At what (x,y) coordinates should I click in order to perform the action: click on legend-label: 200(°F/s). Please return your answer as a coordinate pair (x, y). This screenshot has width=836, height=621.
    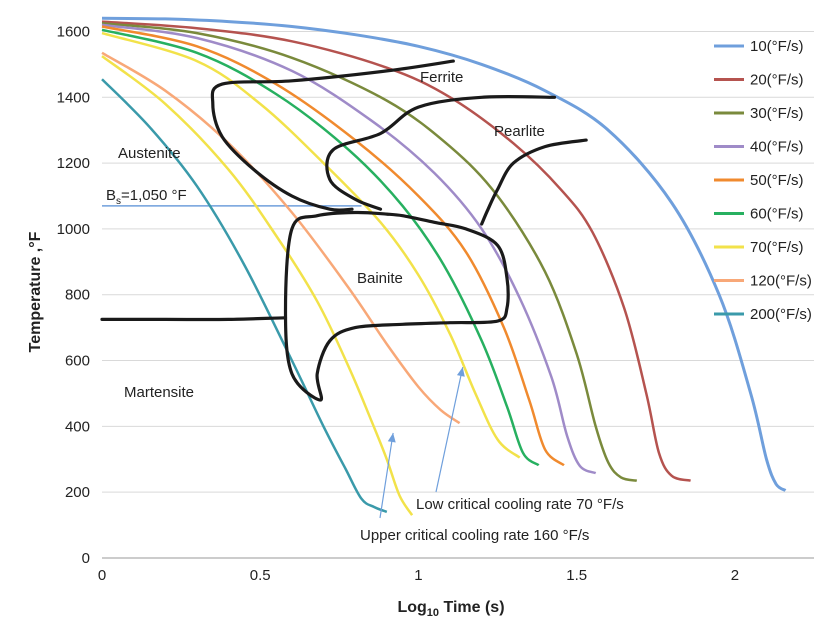
    Looking at the image, I should click on (781, 314).